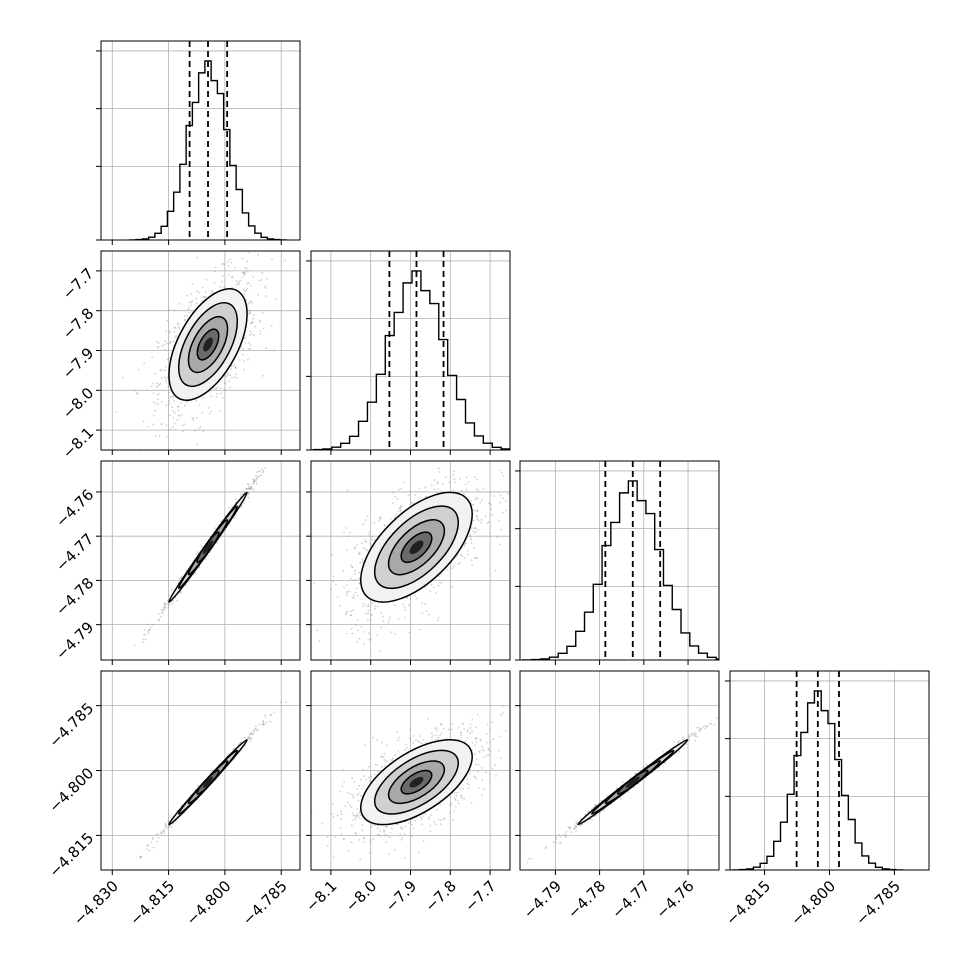 The image size is (970, 970). I want to click on density-level, so click(208, 782).